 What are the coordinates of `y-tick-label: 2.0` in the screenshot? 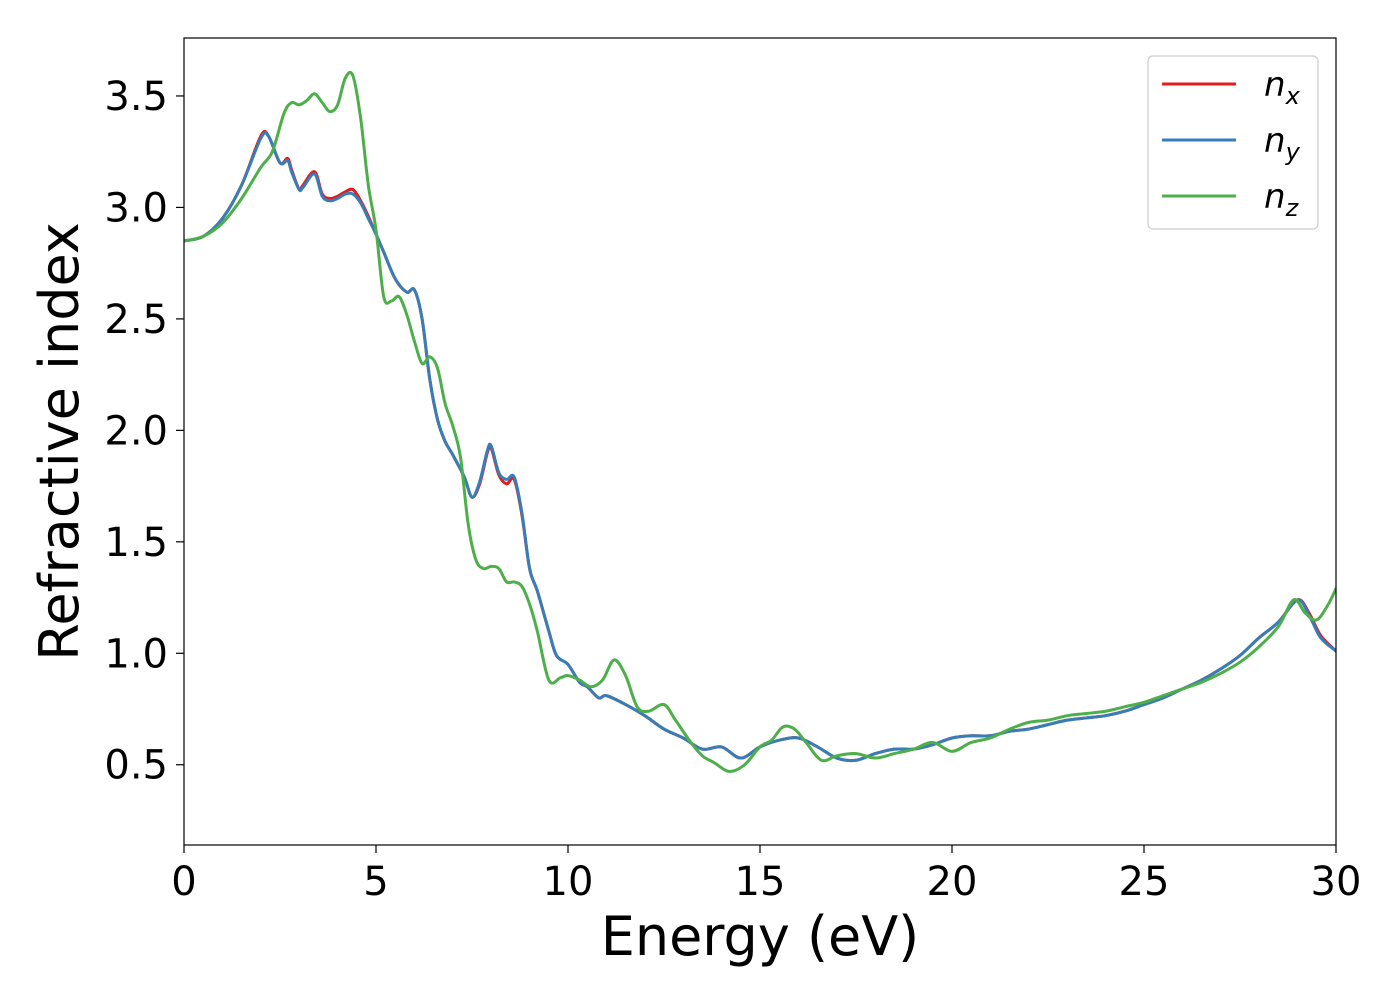 It's located at (136, 431).